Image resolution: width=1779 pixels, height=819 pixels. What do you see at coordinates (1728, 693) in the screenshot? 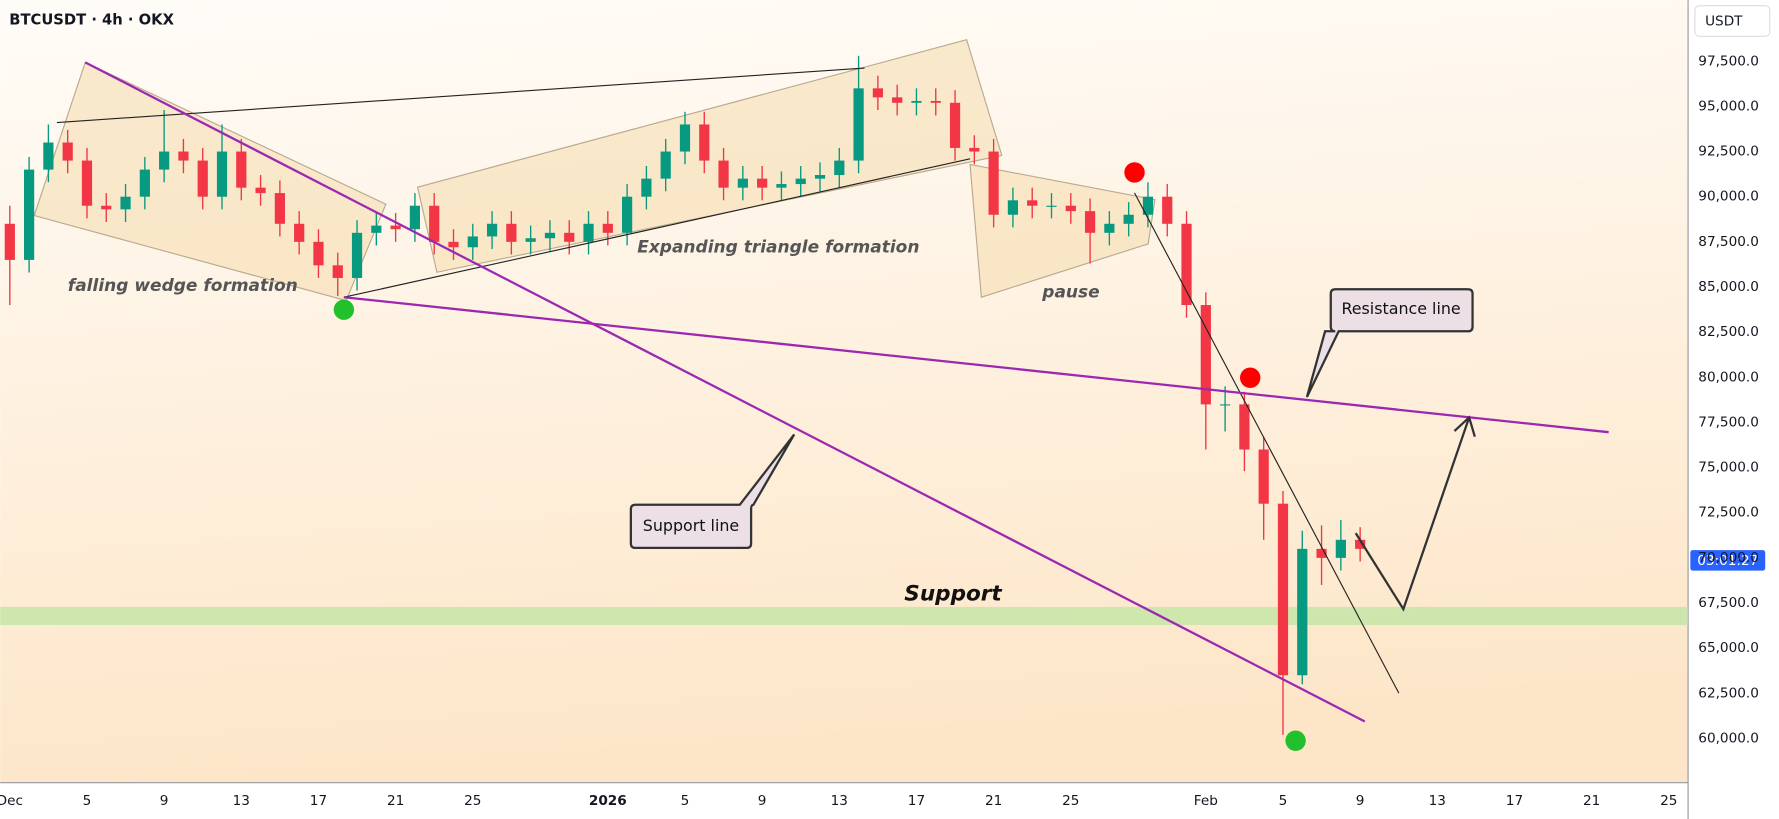
I see `y-tick-label: 62,500.0` at bounding box center [1728, 693].